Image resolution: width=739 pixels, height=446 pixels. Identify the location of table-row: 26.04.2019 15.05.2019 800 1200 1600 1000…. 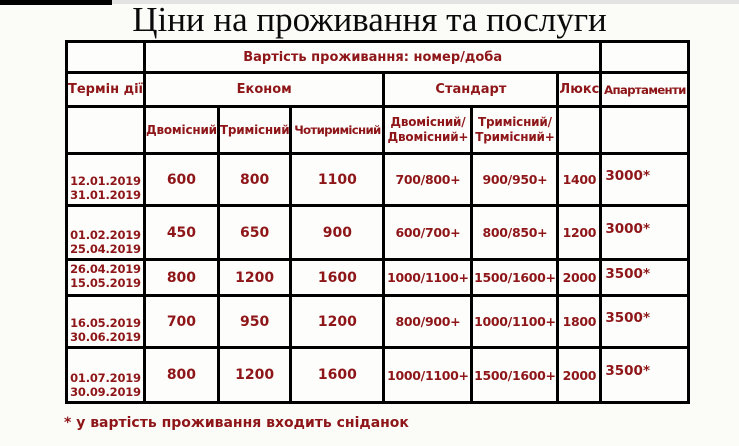
(378, 277).